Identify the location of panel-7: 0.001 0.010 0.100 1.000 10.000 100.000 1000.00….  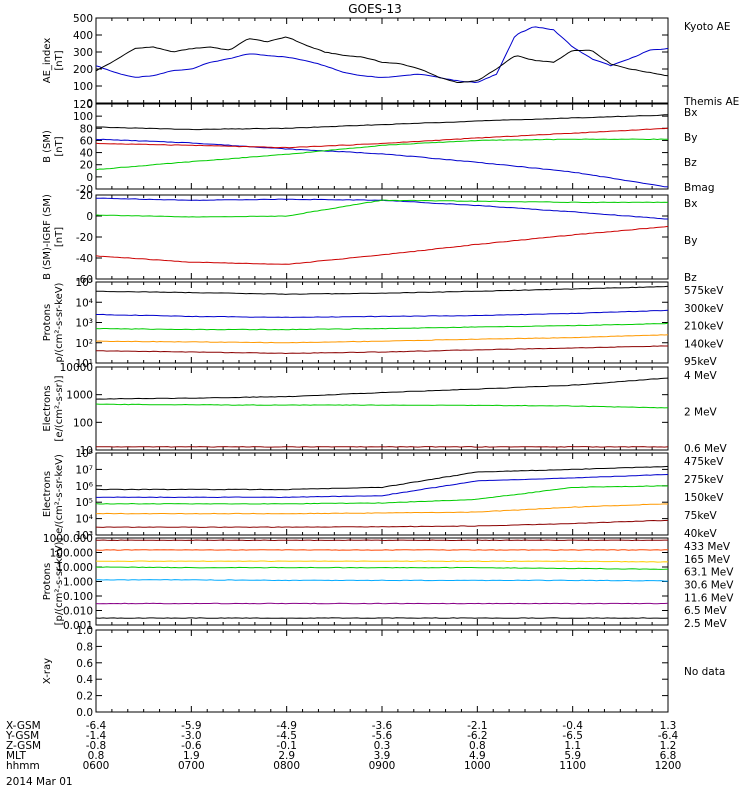
(388, 582).